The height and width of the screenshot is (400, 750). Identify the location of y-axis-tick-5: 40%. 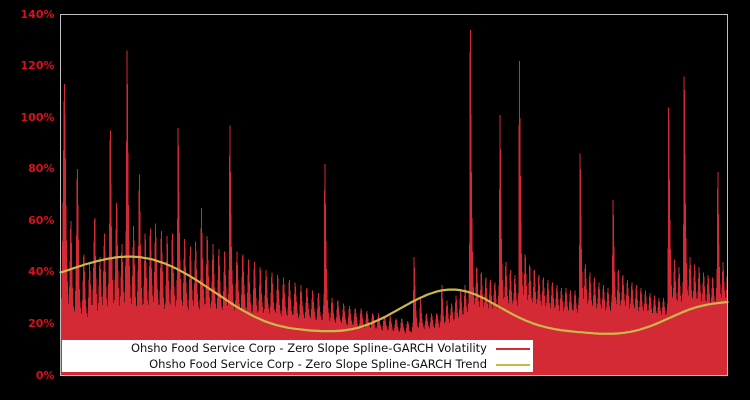
(41, 272).